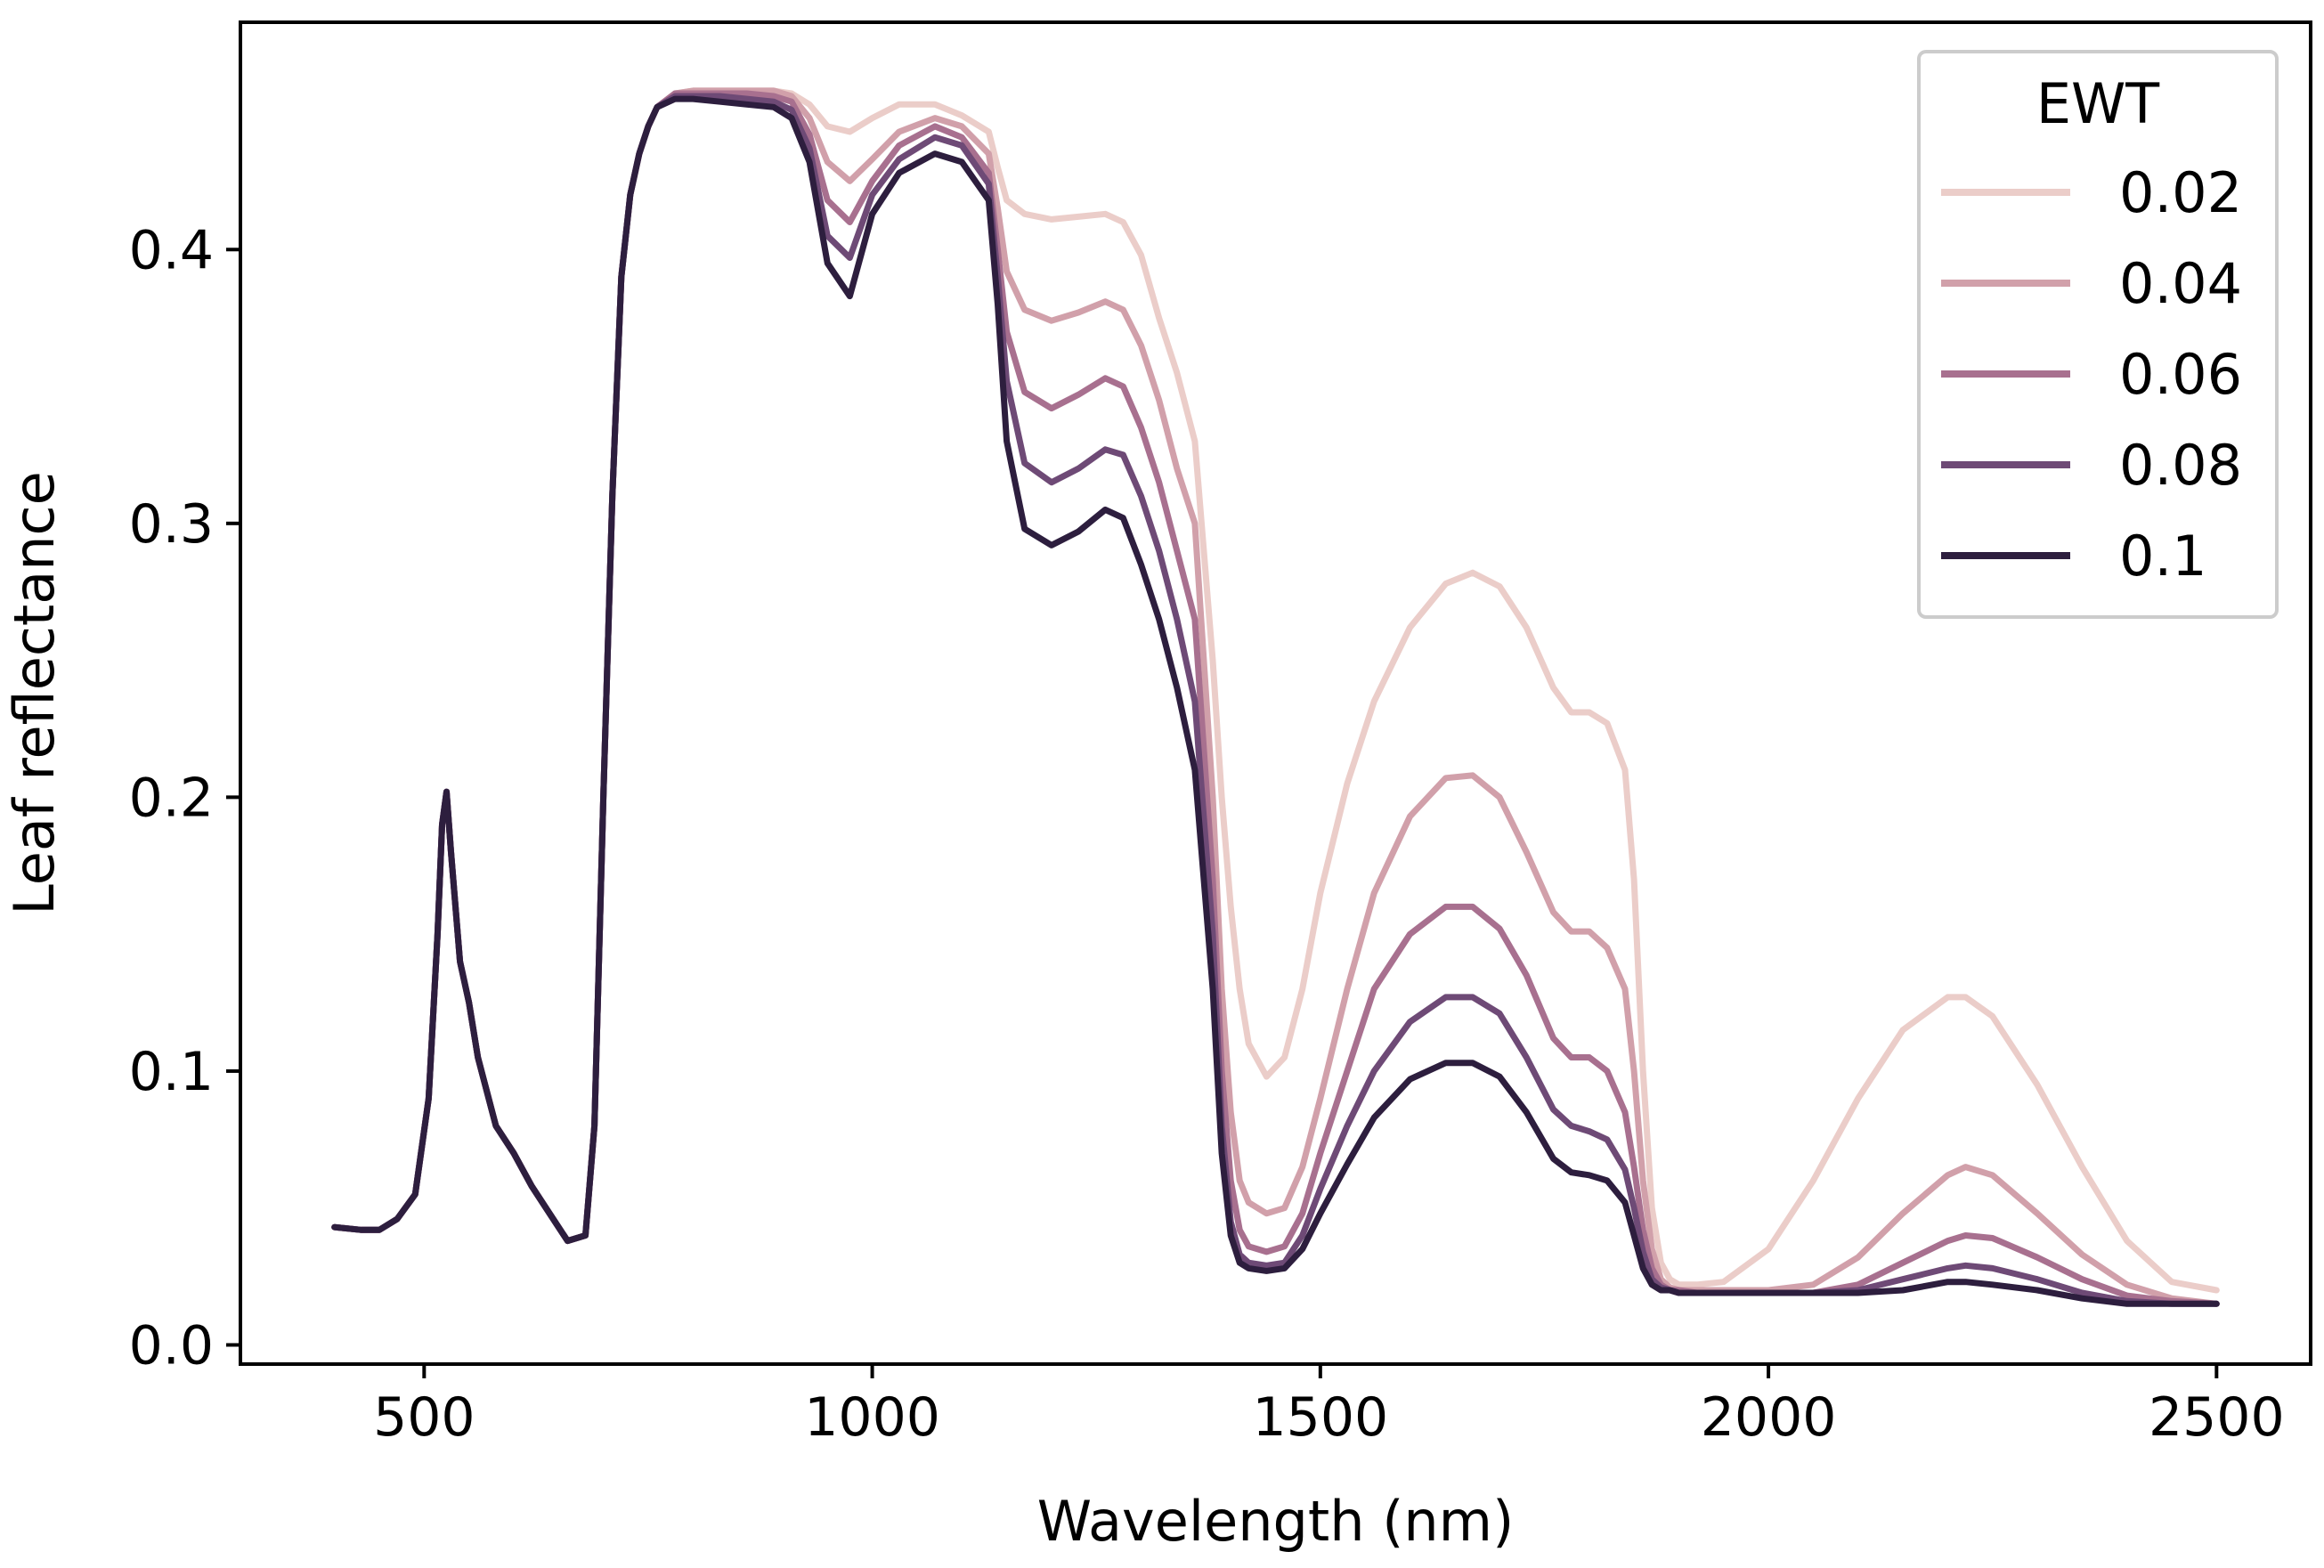  I want to click on x-tick-label: 2500, so click(2217, 1417).